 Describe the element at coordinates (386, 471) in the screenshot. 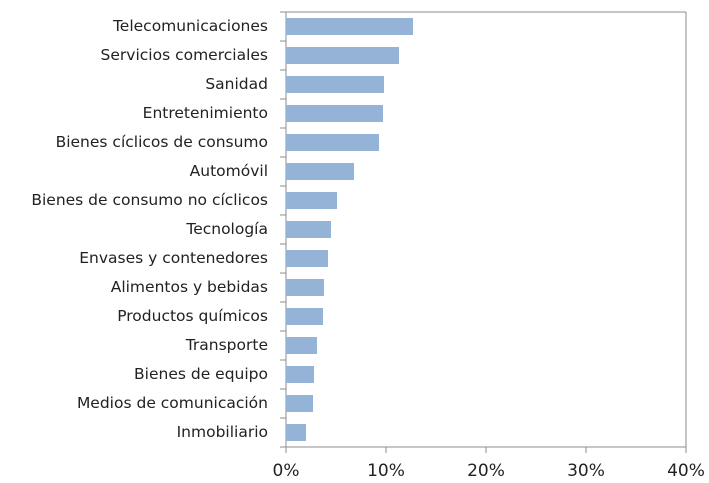

I see `x-tick-label: 10%` at that location.